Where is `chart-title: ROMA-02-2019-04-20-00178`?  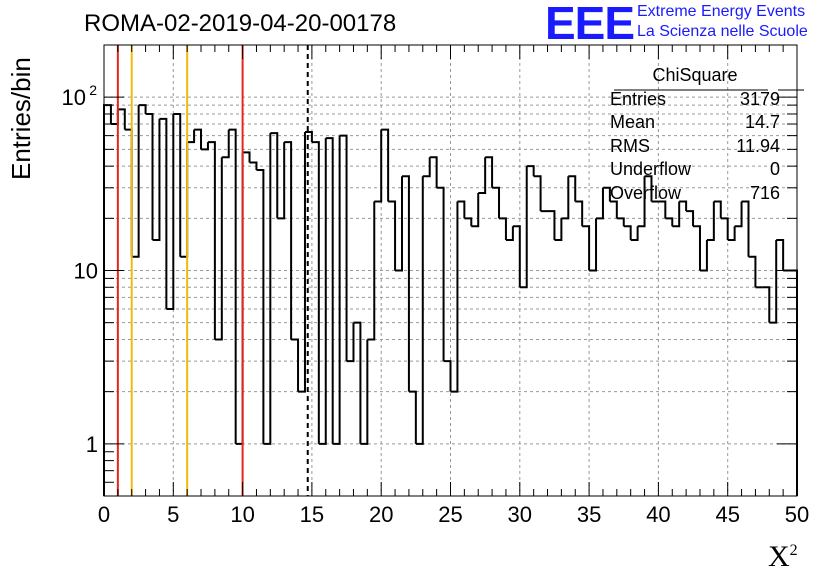
chart-title: ROMA-02-2019-04-20-00178 is located at coordinates (240, 23).